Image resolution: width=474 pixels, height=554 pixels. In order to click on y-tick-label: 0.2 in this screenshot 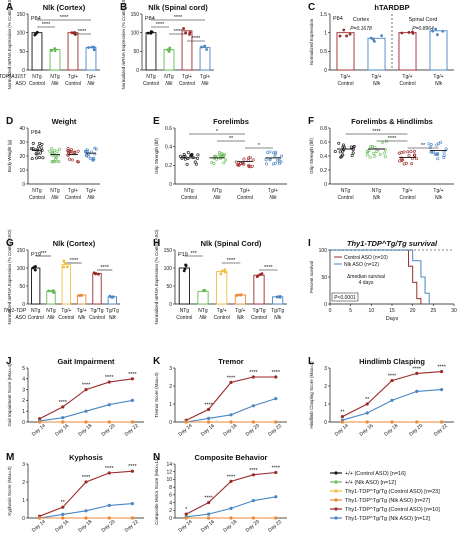, I will do `click(168, 166)`.